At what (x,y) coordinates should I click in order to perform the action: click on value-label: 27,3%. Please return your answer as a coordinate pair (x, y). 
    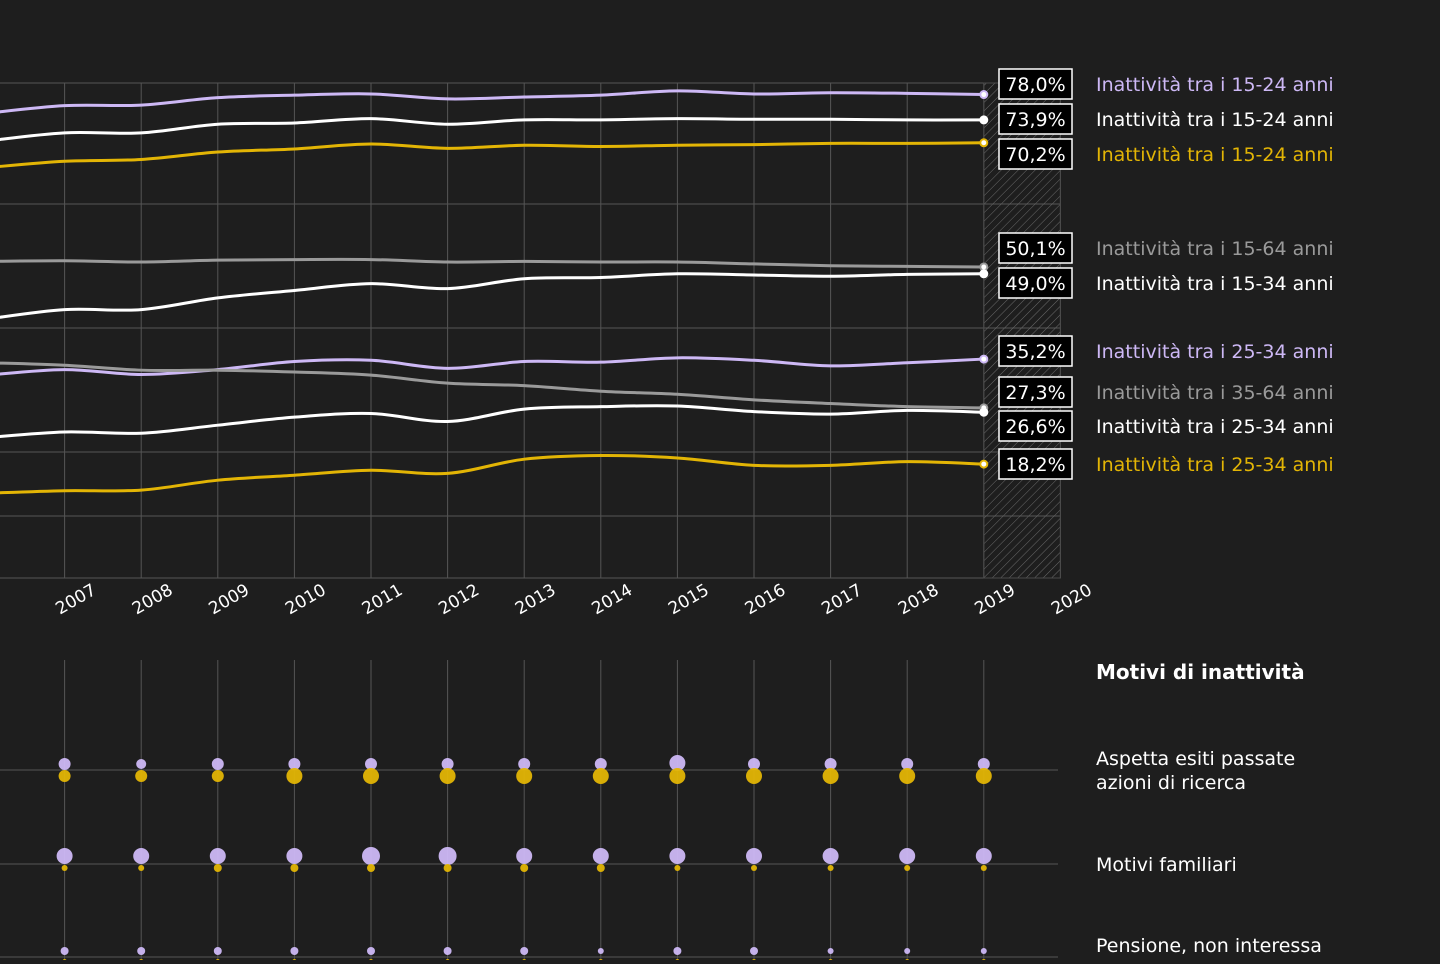
    Looking at the image, I should click on (1035, 393).